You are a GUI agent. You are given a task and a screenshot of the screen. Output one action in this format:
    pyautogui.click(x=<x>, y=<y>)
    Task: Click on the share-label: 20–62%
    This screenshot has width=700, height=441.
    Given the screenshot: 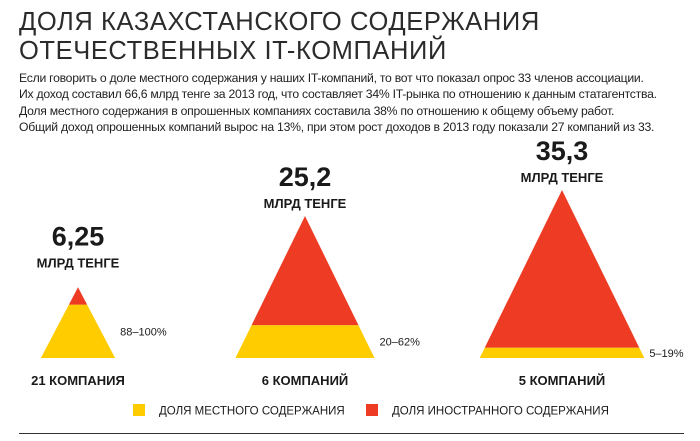 What is the action you would take?
    pyautogui.click(x=400, y=343)
    